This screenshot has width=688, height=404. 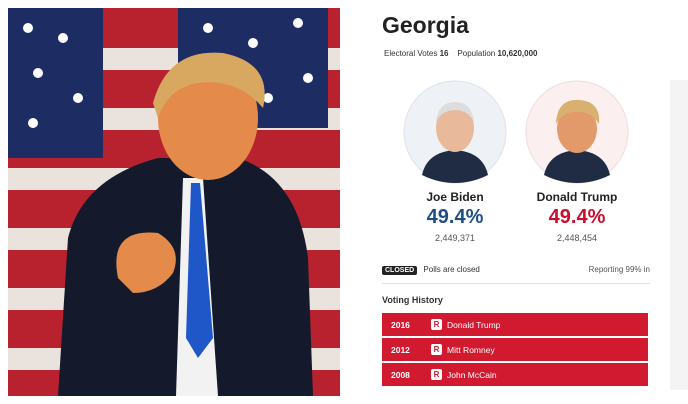 What do you see at coordinates (516, 132) in the screenshot?
I see `portraits` at bounding box center [516, 132].